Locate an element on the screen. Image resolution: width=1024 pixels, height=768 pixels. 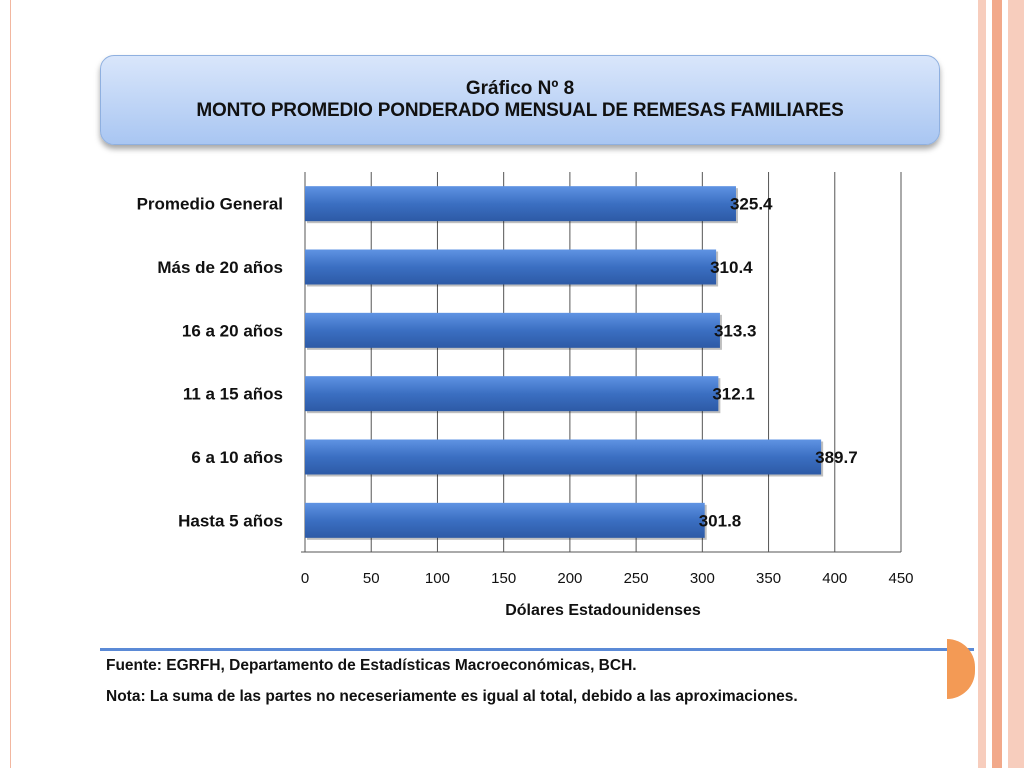
x-tick-label: 200 is located at coordinates (569, 578).